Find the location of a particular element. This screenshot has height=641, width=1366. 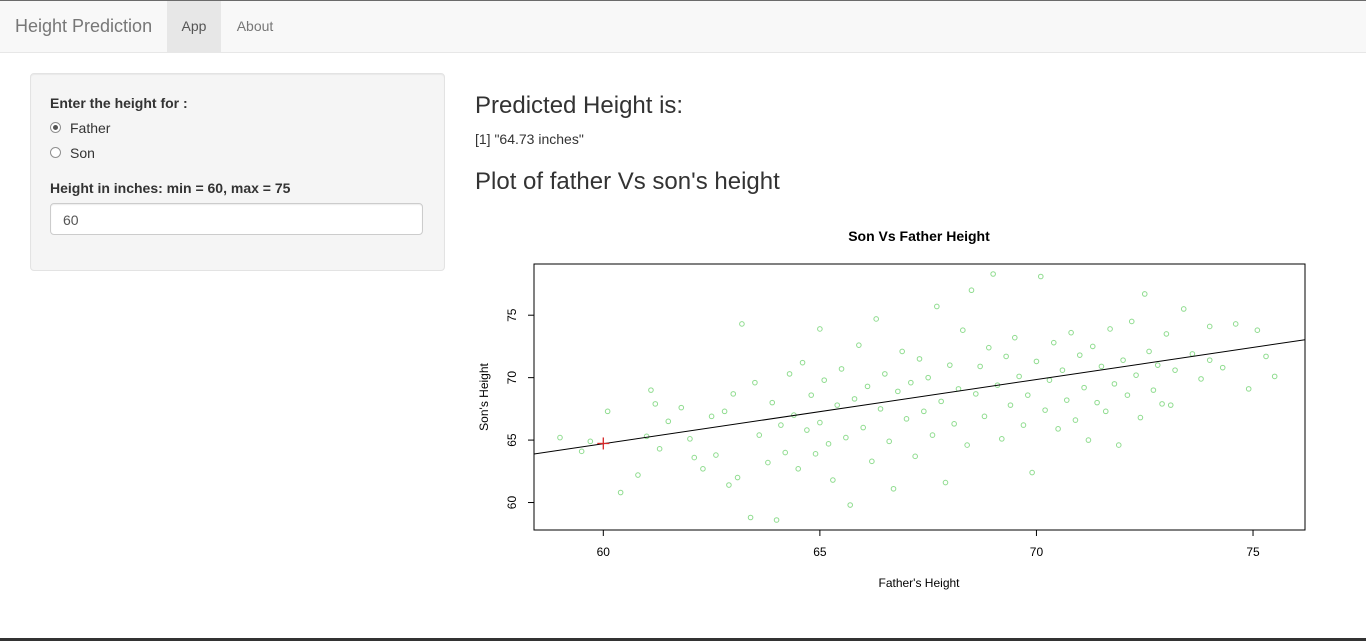

radio-label-father: Father is located at coordinates (90, 128).